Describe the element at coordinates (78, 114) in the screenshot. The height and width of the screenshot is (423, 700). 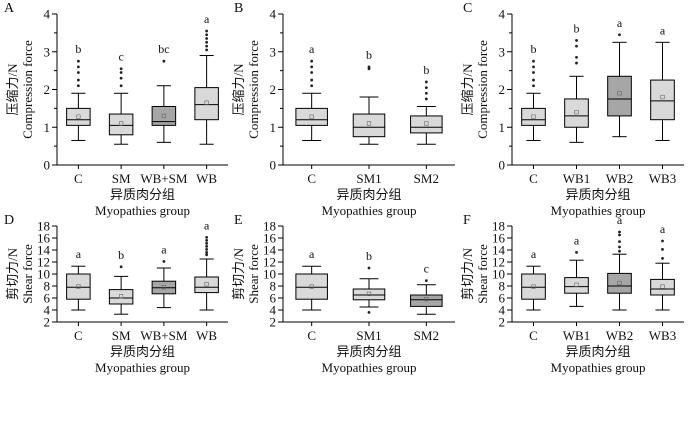
I see `box-c: bC` at that location.